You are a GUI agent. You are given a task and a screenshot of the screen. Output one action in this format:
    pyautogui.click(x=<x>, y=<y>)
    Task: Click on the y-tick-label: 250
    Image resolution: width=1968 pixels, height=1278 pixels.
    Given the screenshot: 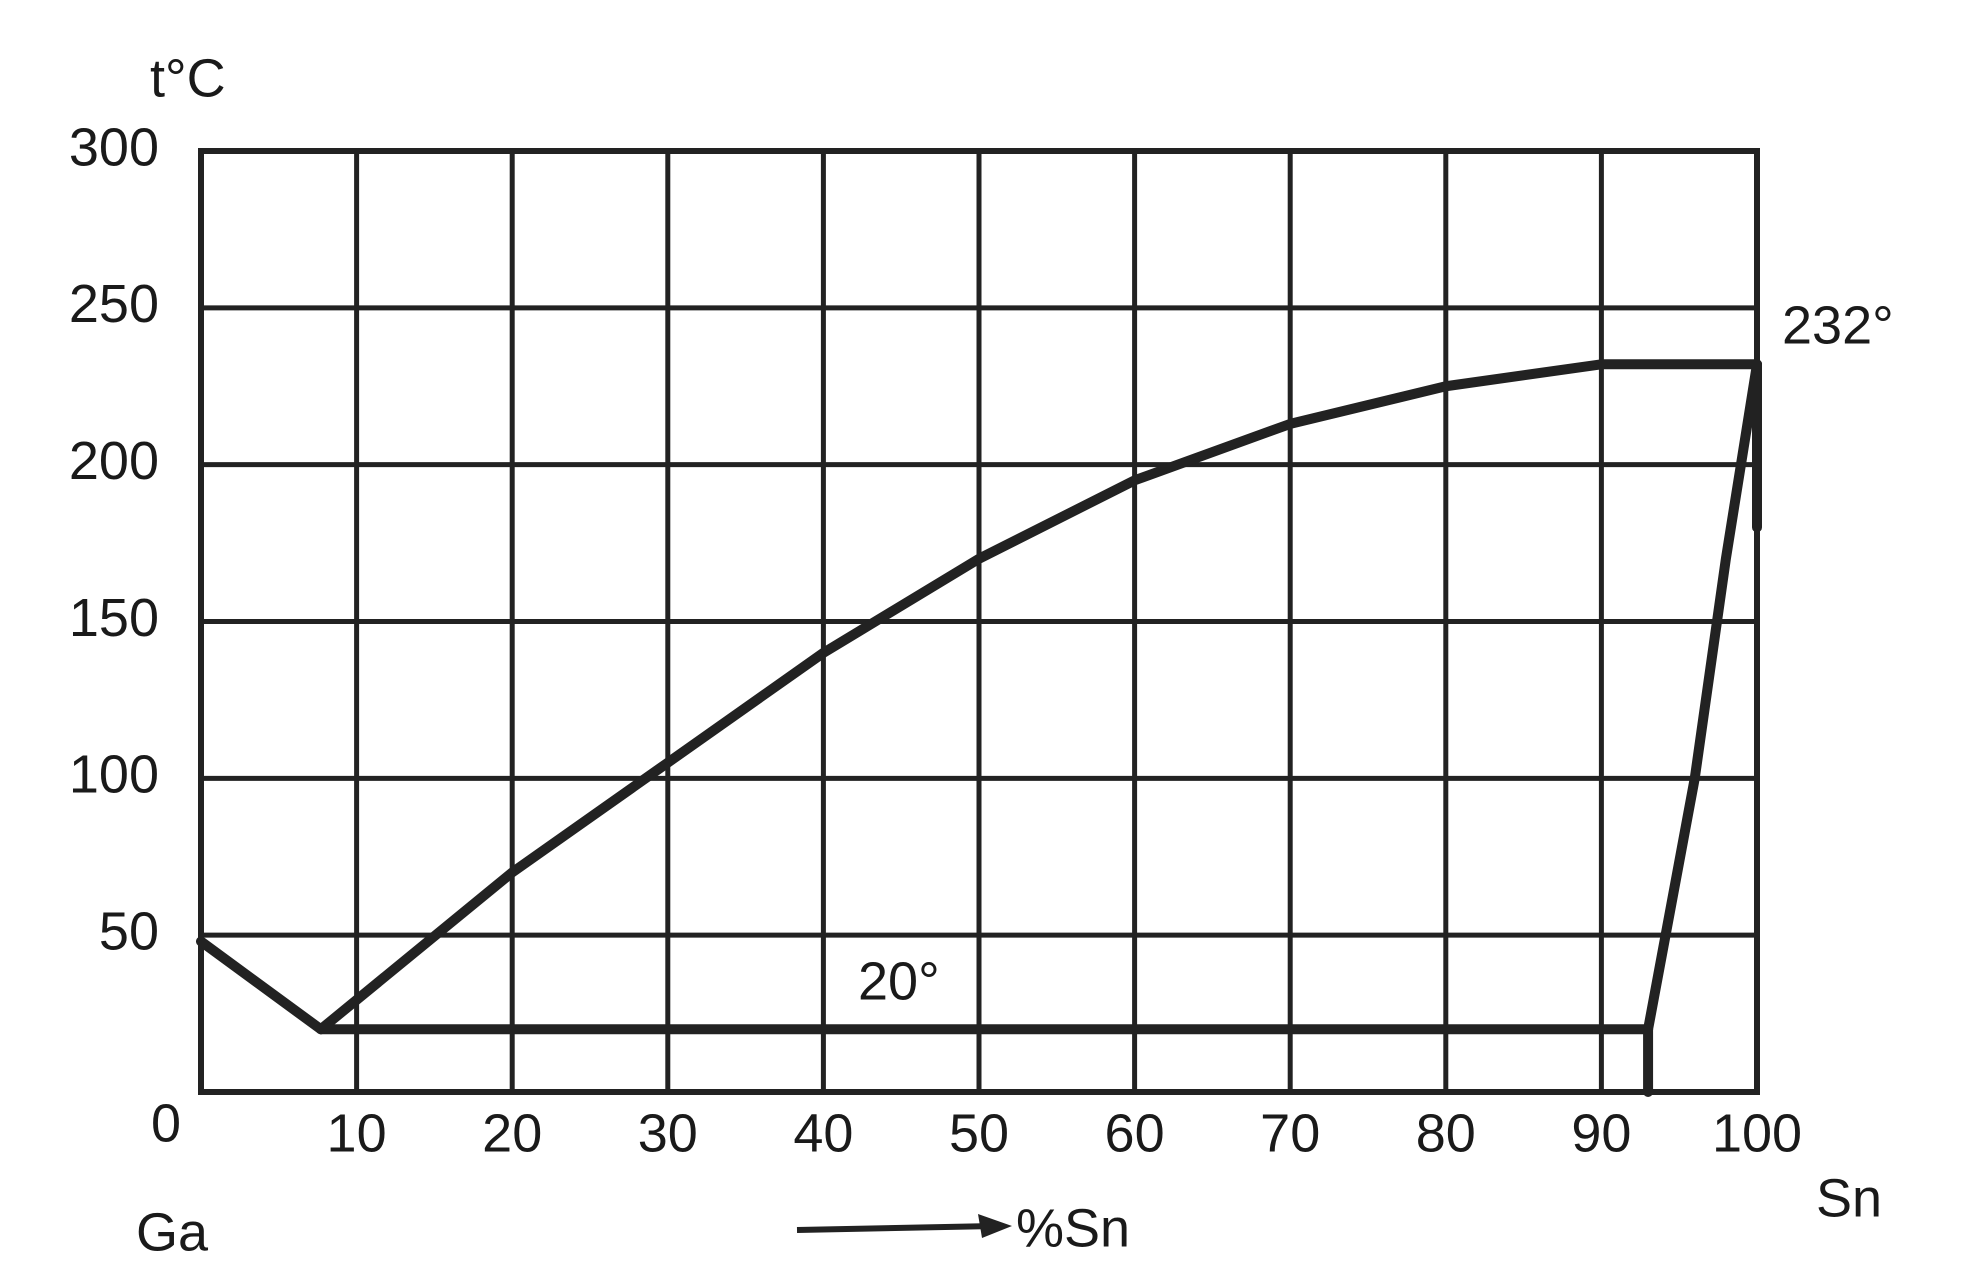 What is the action you would take?
    pyautogui.click(x=114, y=304)
    